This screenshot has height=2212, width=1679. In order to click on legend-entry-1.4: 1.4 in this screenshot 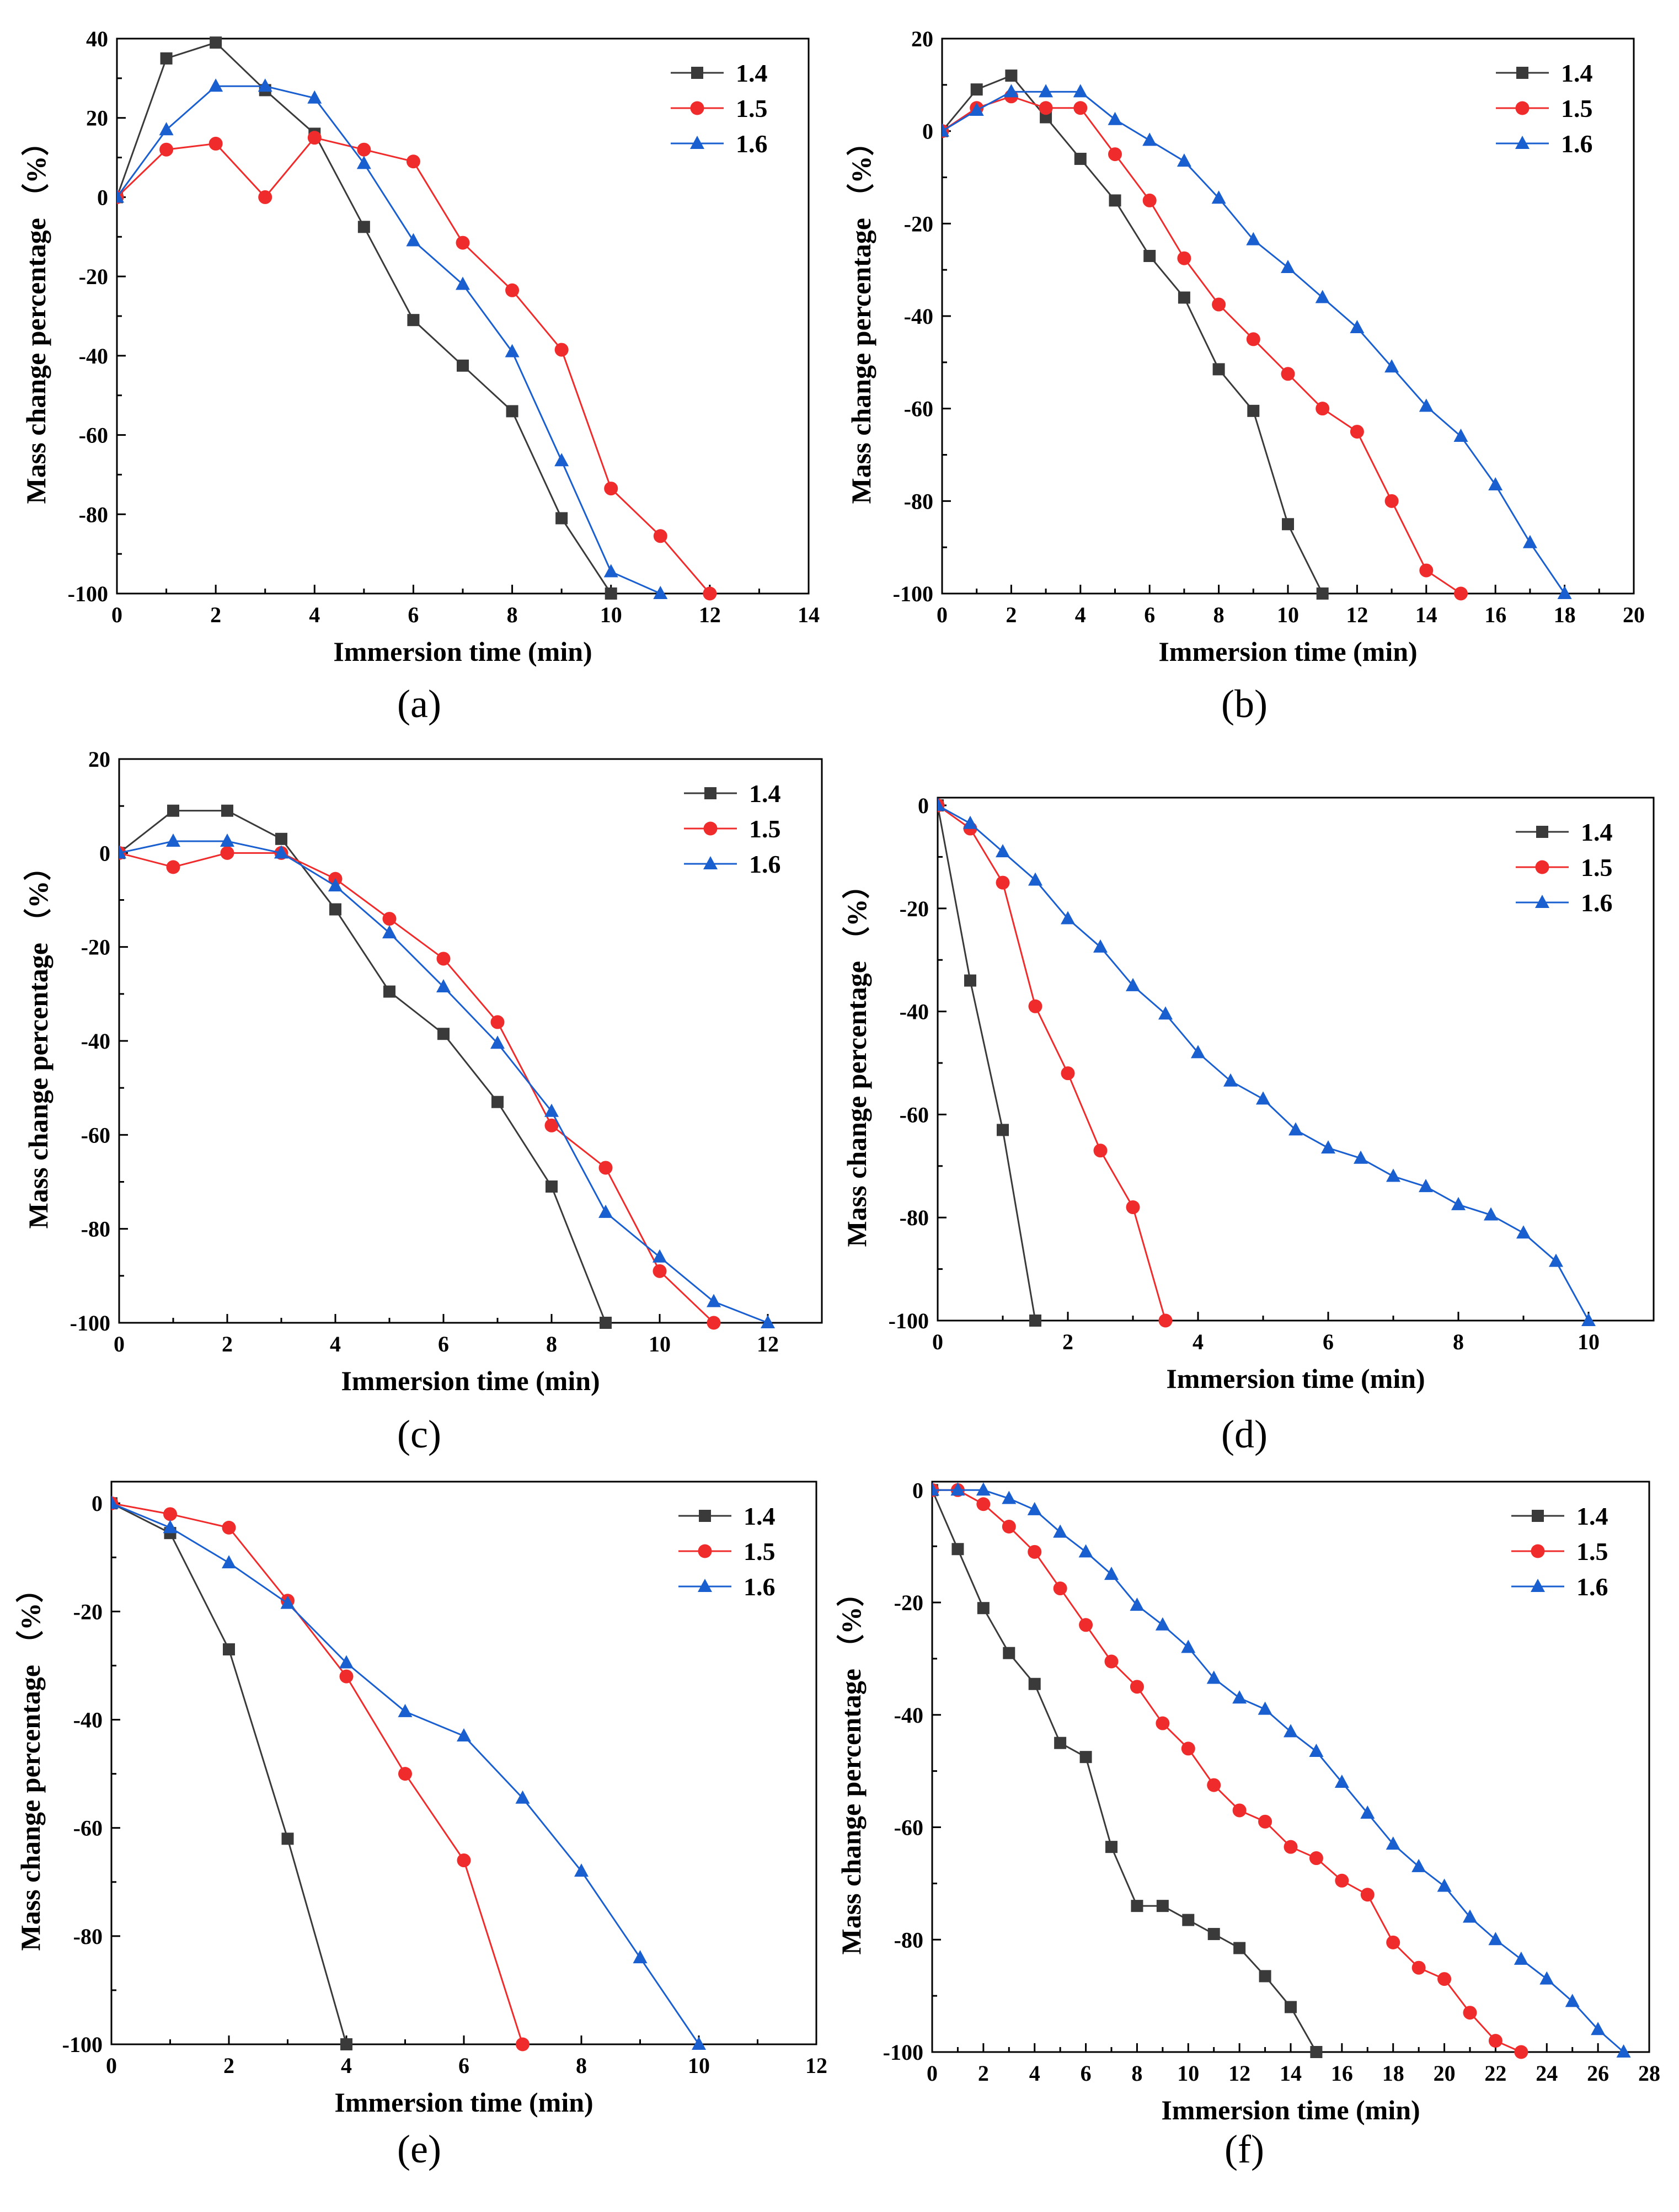, I will do `click(1564, 832)`.